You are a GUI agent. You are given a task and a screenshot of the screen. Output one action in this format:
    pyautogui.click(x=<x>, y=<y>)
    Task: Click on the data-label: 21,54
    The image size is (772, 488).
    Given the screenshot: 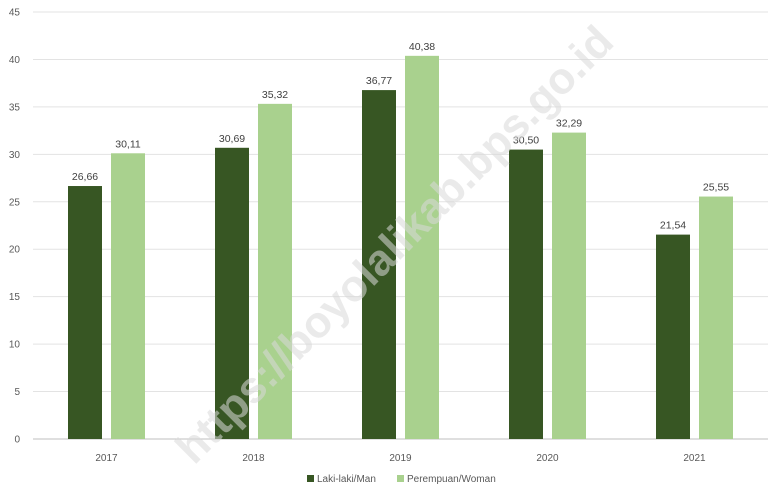 What is the action you would take?
    pyautogui.click(x=673, y=226)
    